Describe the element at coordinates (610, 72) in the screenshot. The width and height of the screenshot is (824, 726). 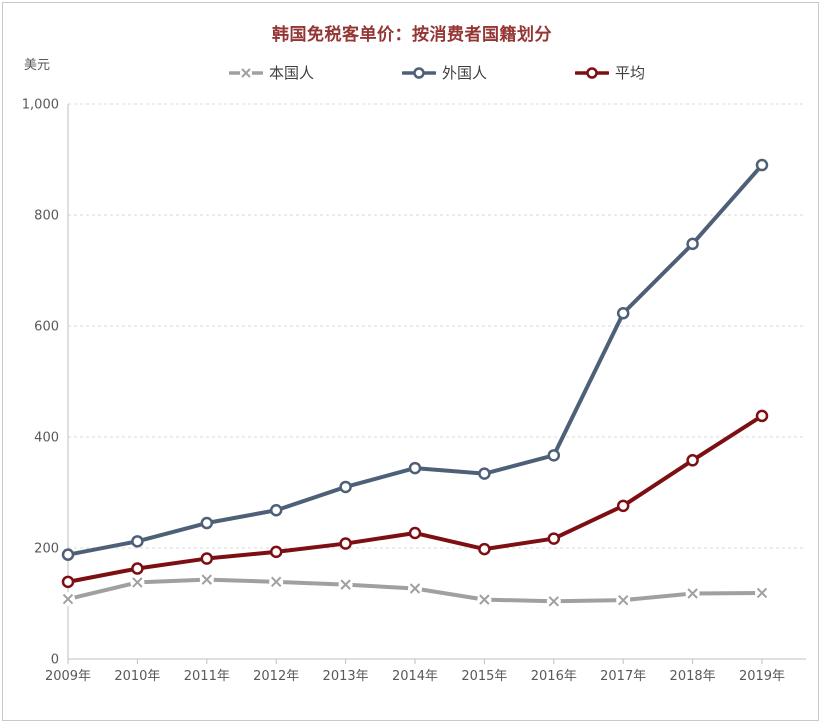
I see `legend-item-average: 平均` at that location.